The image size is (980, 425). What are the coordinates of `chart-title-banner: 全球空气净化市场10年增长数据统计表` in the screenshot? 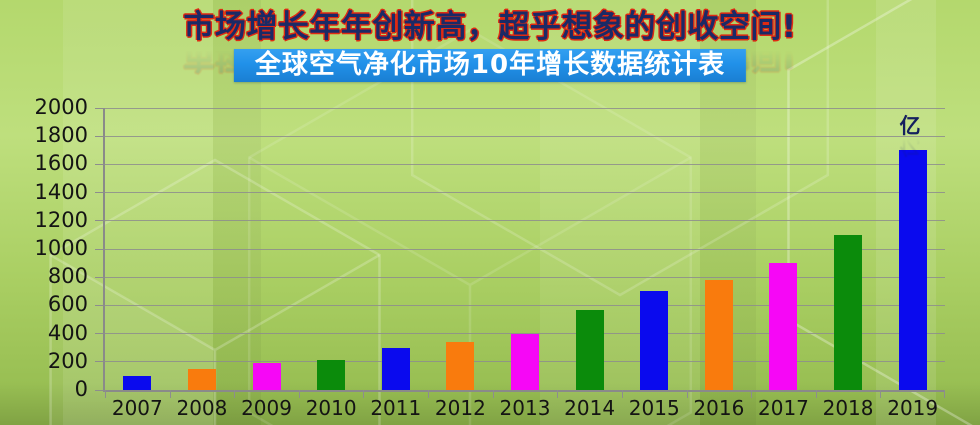 It's located at (490, 65).